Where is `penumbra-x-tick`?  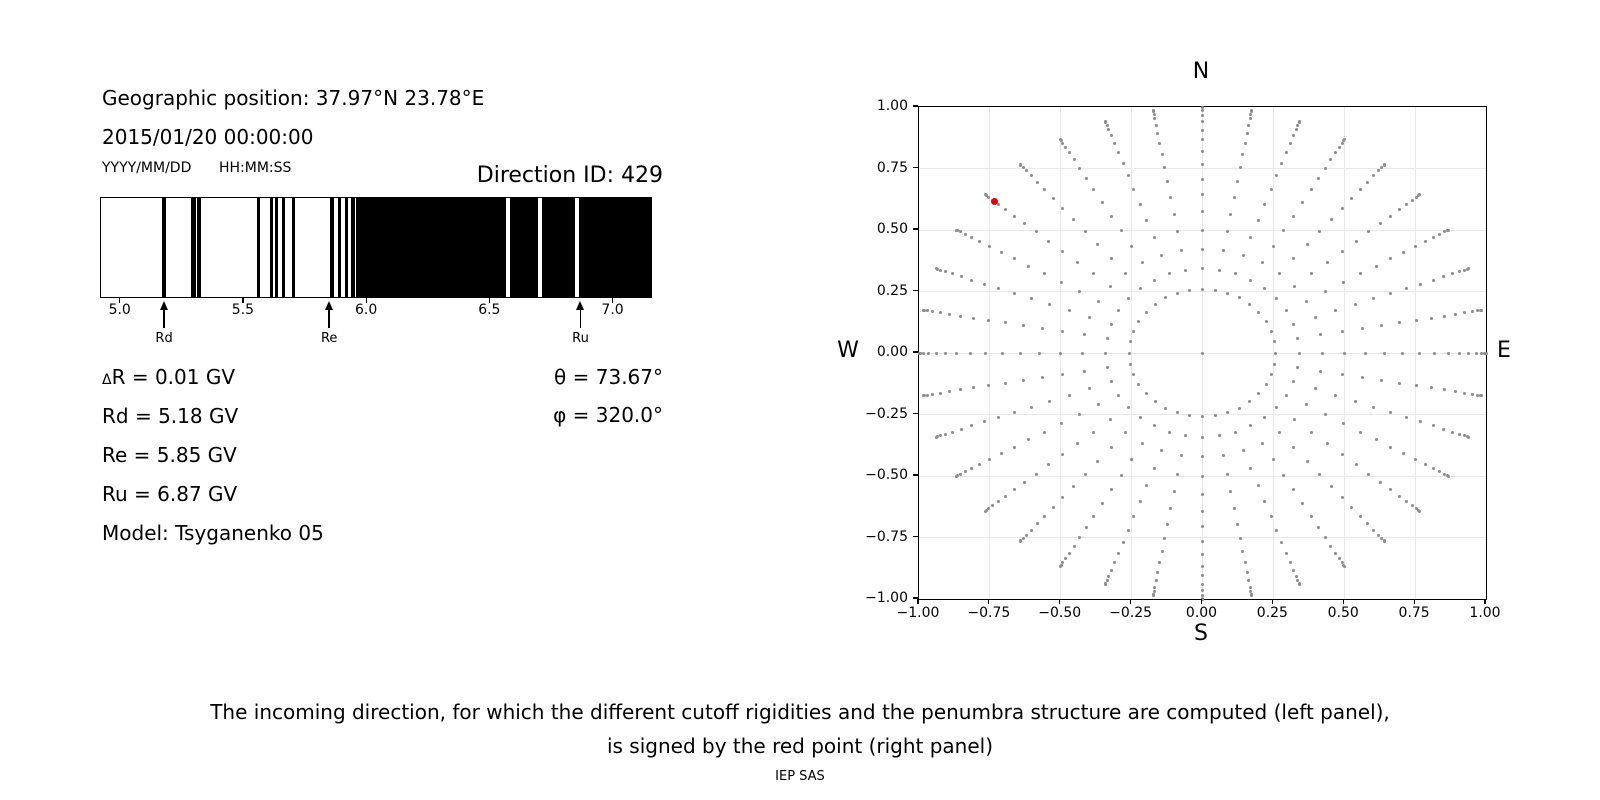
penumbra-x-tick is located at coordinates (243, 300).